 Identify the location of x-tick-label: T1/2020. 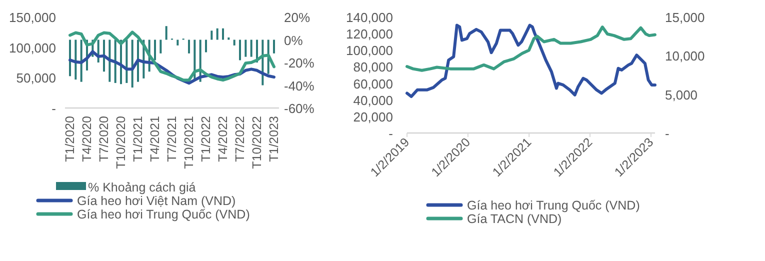
(70, 139).